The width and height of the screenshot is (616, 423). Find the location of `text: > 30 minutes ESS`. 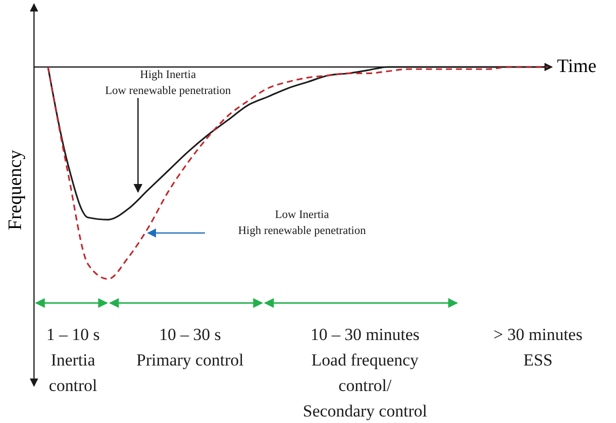

text: > 30 minutes ESS is located at coordinates (538, 347).